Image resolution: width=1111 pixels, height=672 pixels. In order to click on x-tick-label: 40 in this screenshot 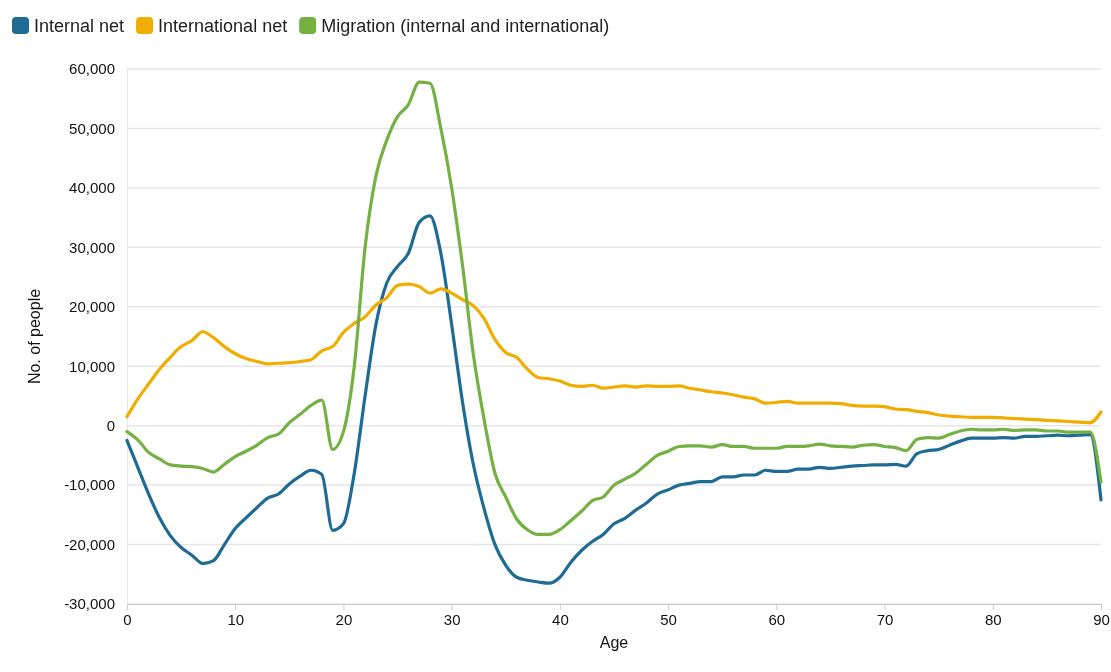, I will do `click(560, 619)`.